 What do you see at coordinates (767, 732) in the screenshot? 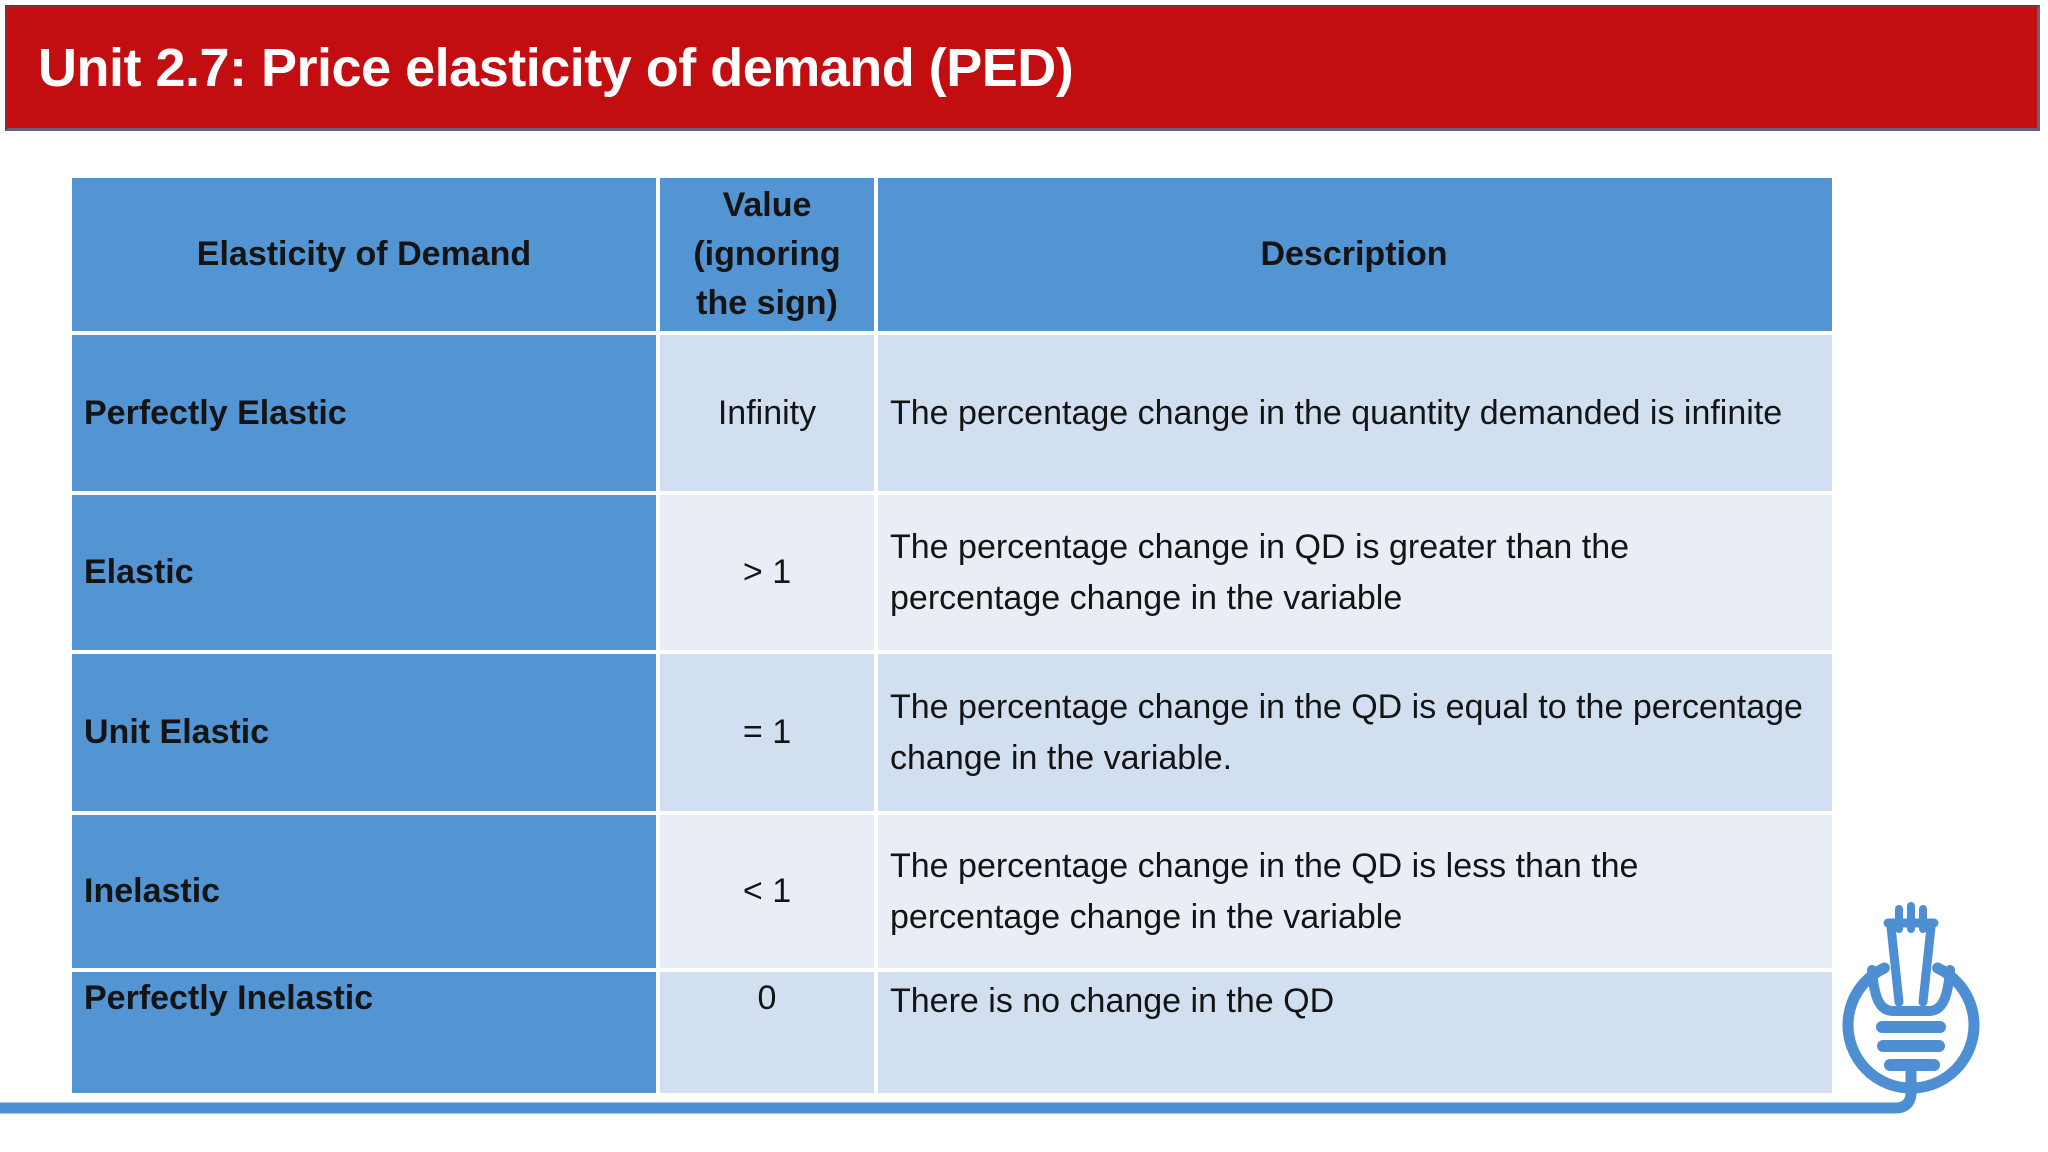
I see `row-value-3: = 1` at bounding box center [767, 732].